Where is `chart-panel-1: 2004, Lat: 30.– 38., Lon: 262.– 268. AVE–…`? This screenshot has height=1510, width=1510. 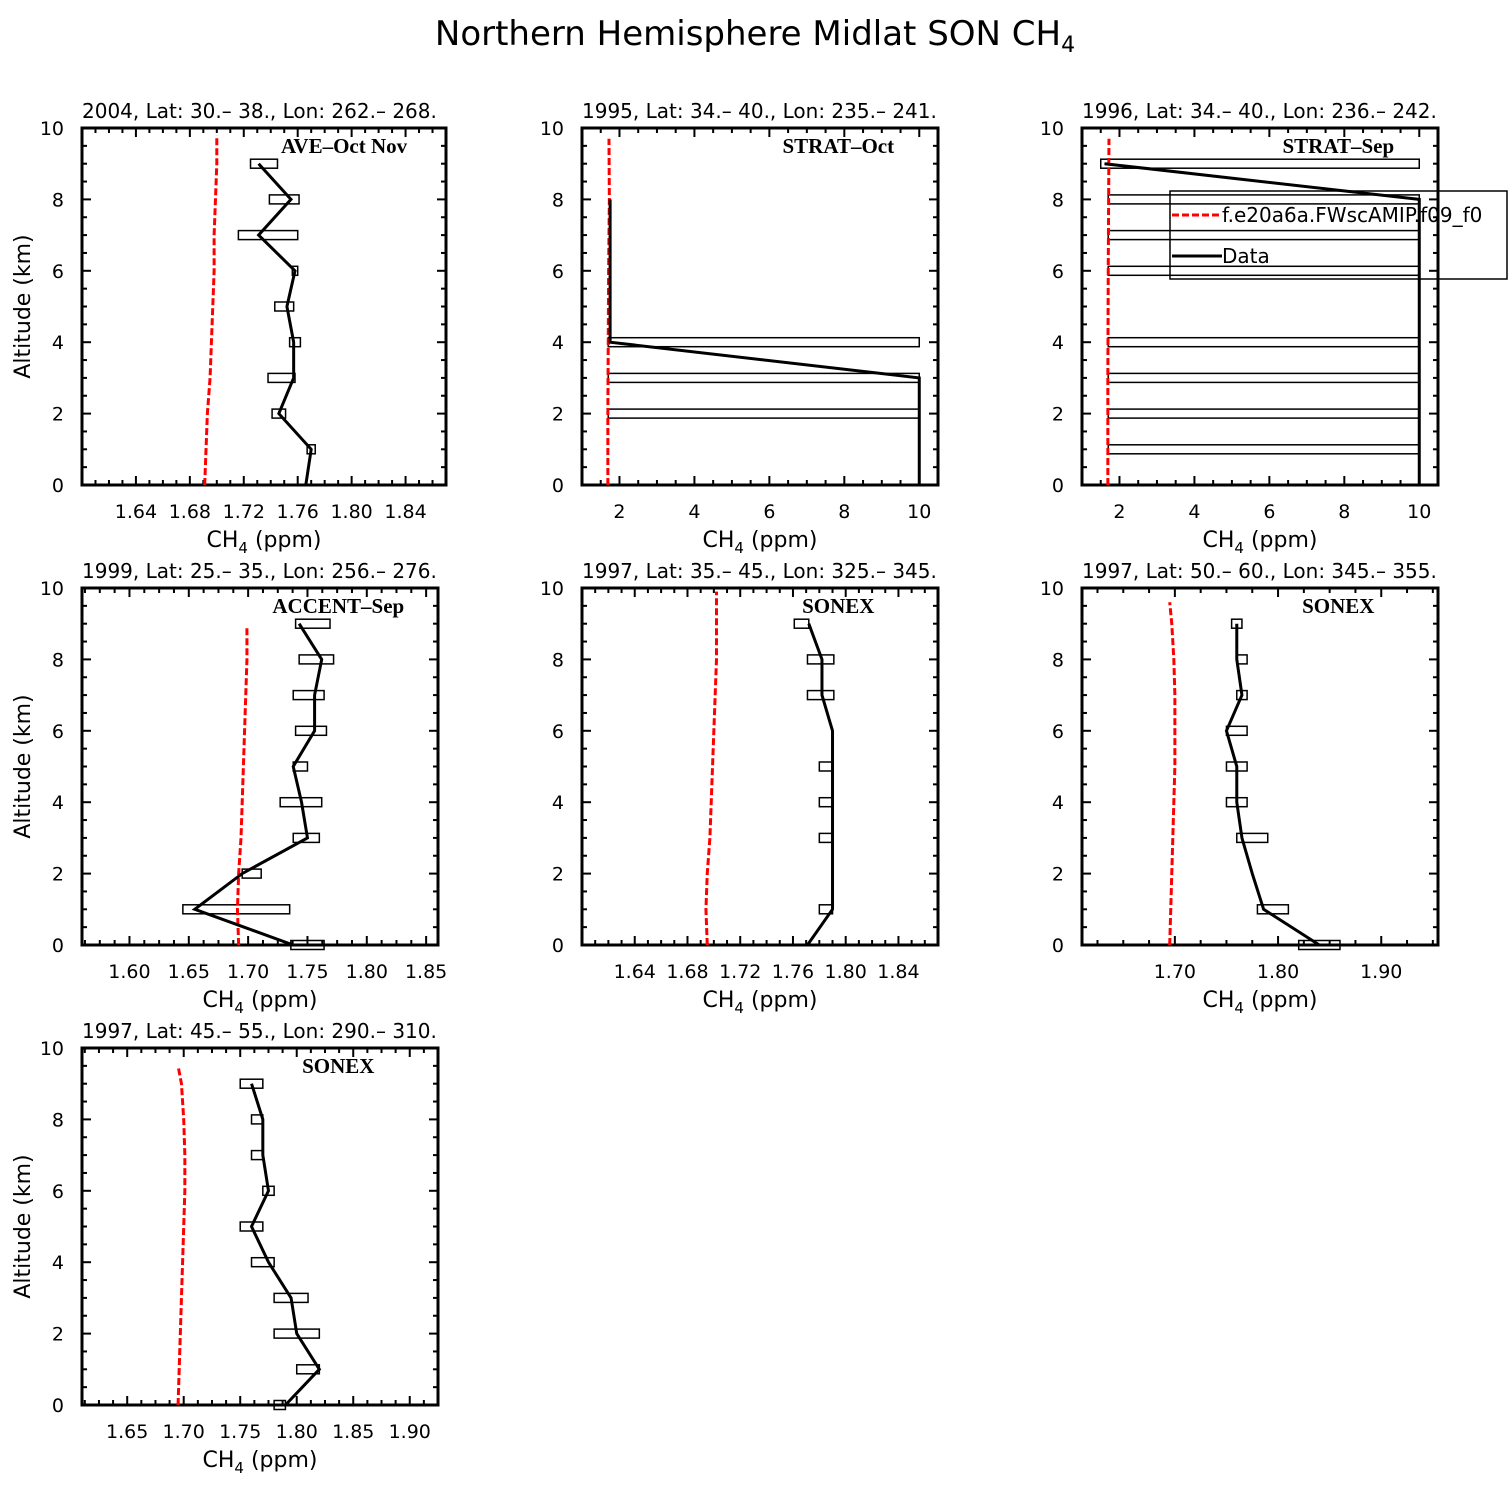 chart-panel-1: 2004, Lat: 30.– 38., Lon: 262.– 268. AVE–… is located at coordinates (229, 328).